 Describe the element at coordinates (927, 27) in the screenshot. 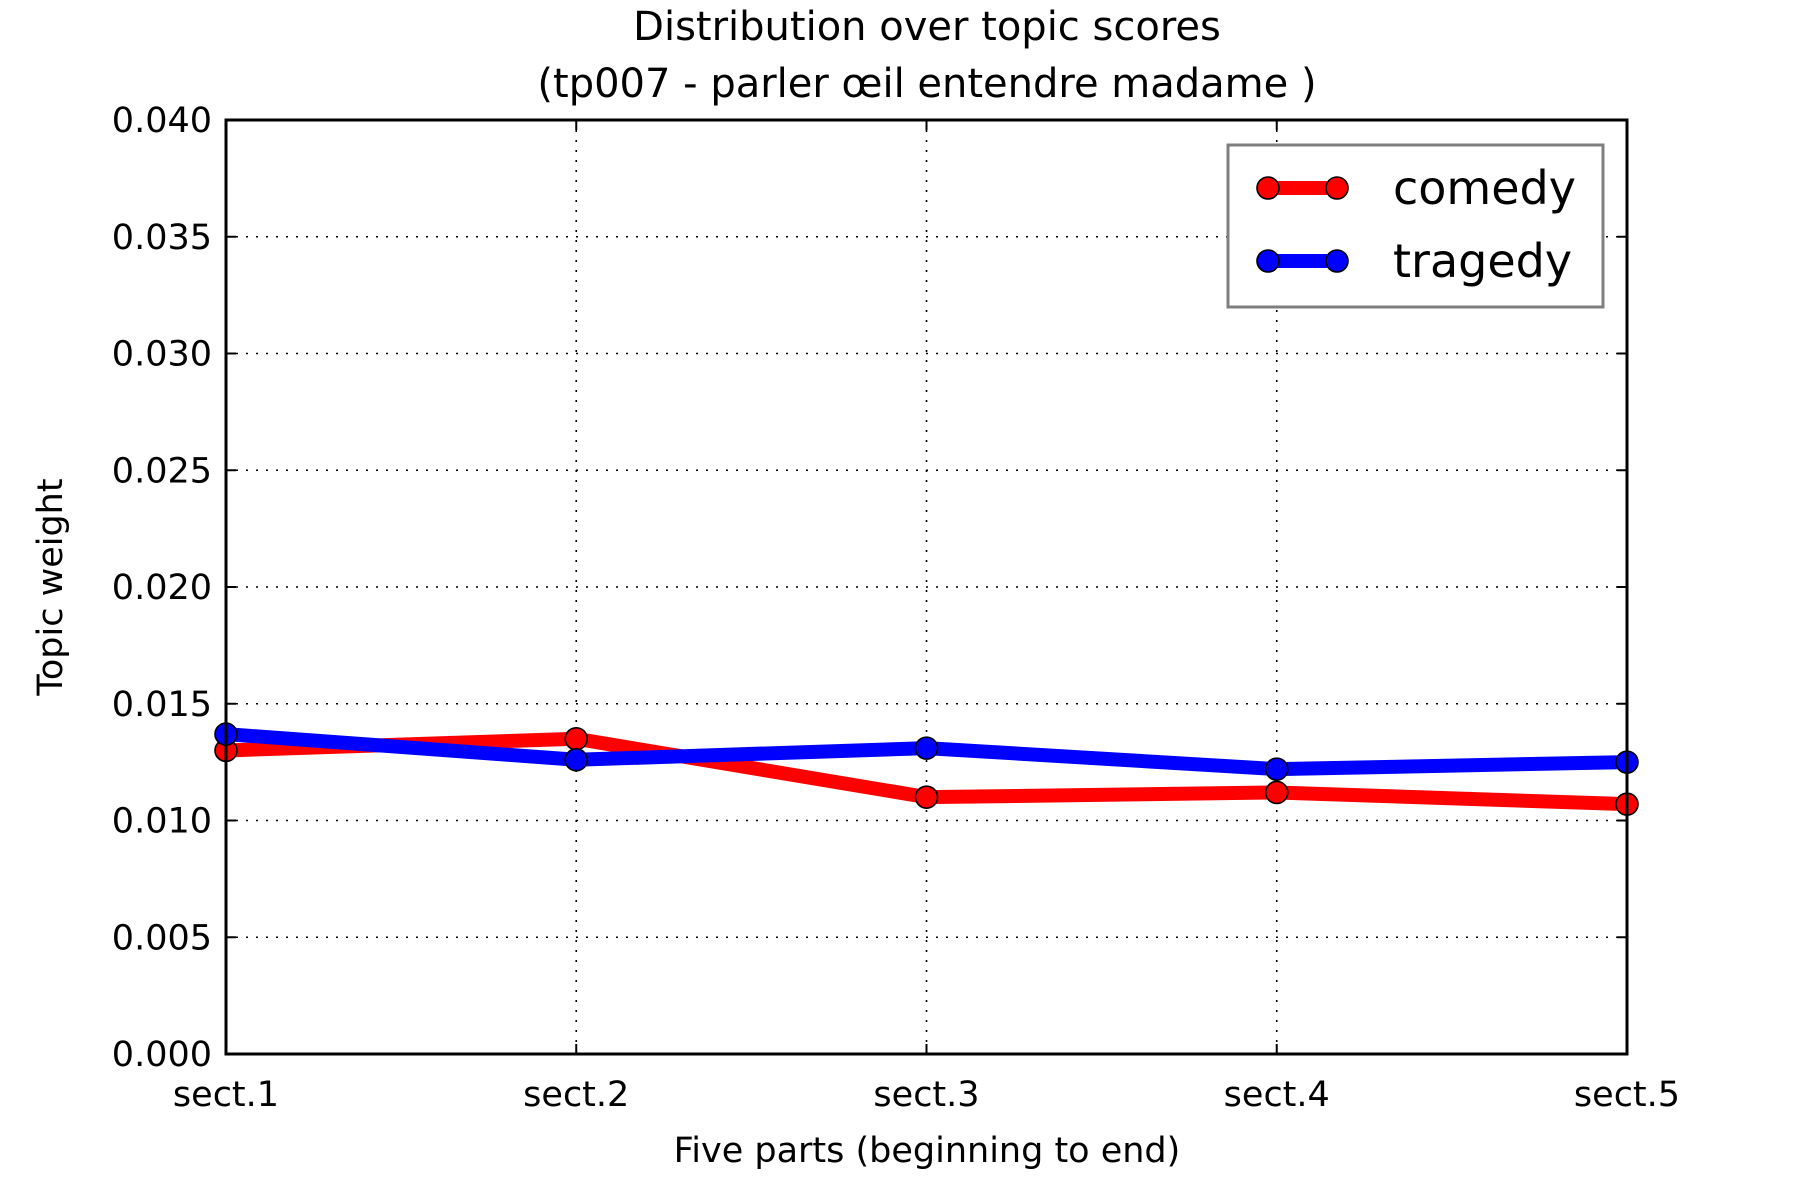

I see `chart-title: Distribution over topic scores` at that location.